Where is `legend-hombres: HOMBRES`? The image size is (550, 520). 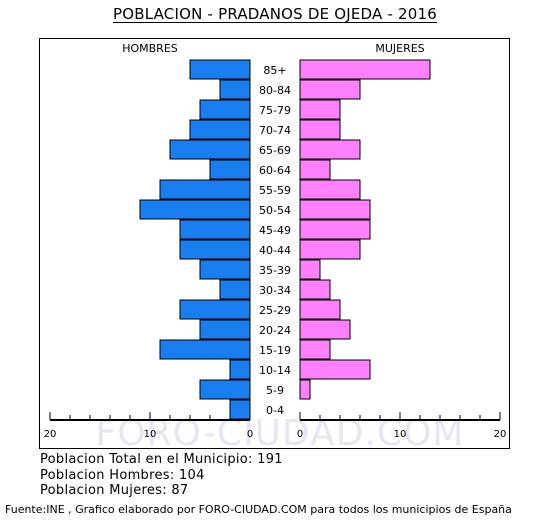
legend-hombres: HOMBRES is located at coordinates (150, 48).